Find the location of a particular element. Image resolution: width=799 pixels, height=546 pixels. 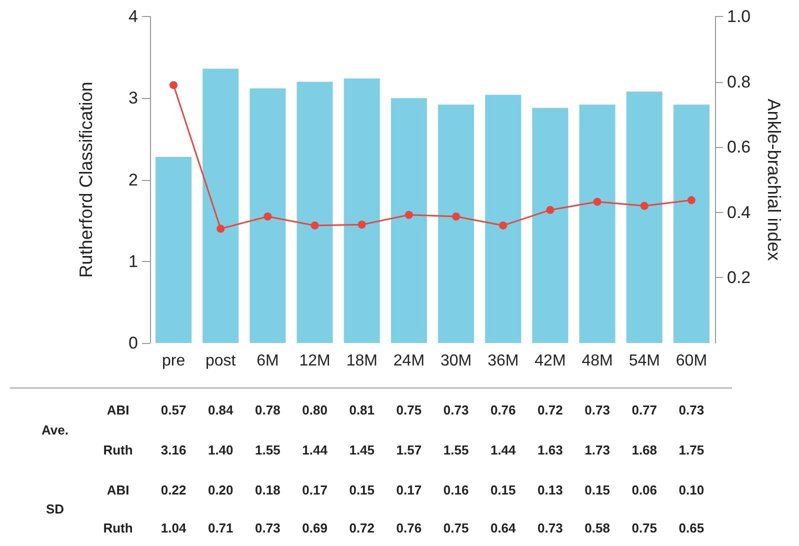

x-tick-label: pre is located at coordinates (174, 361).